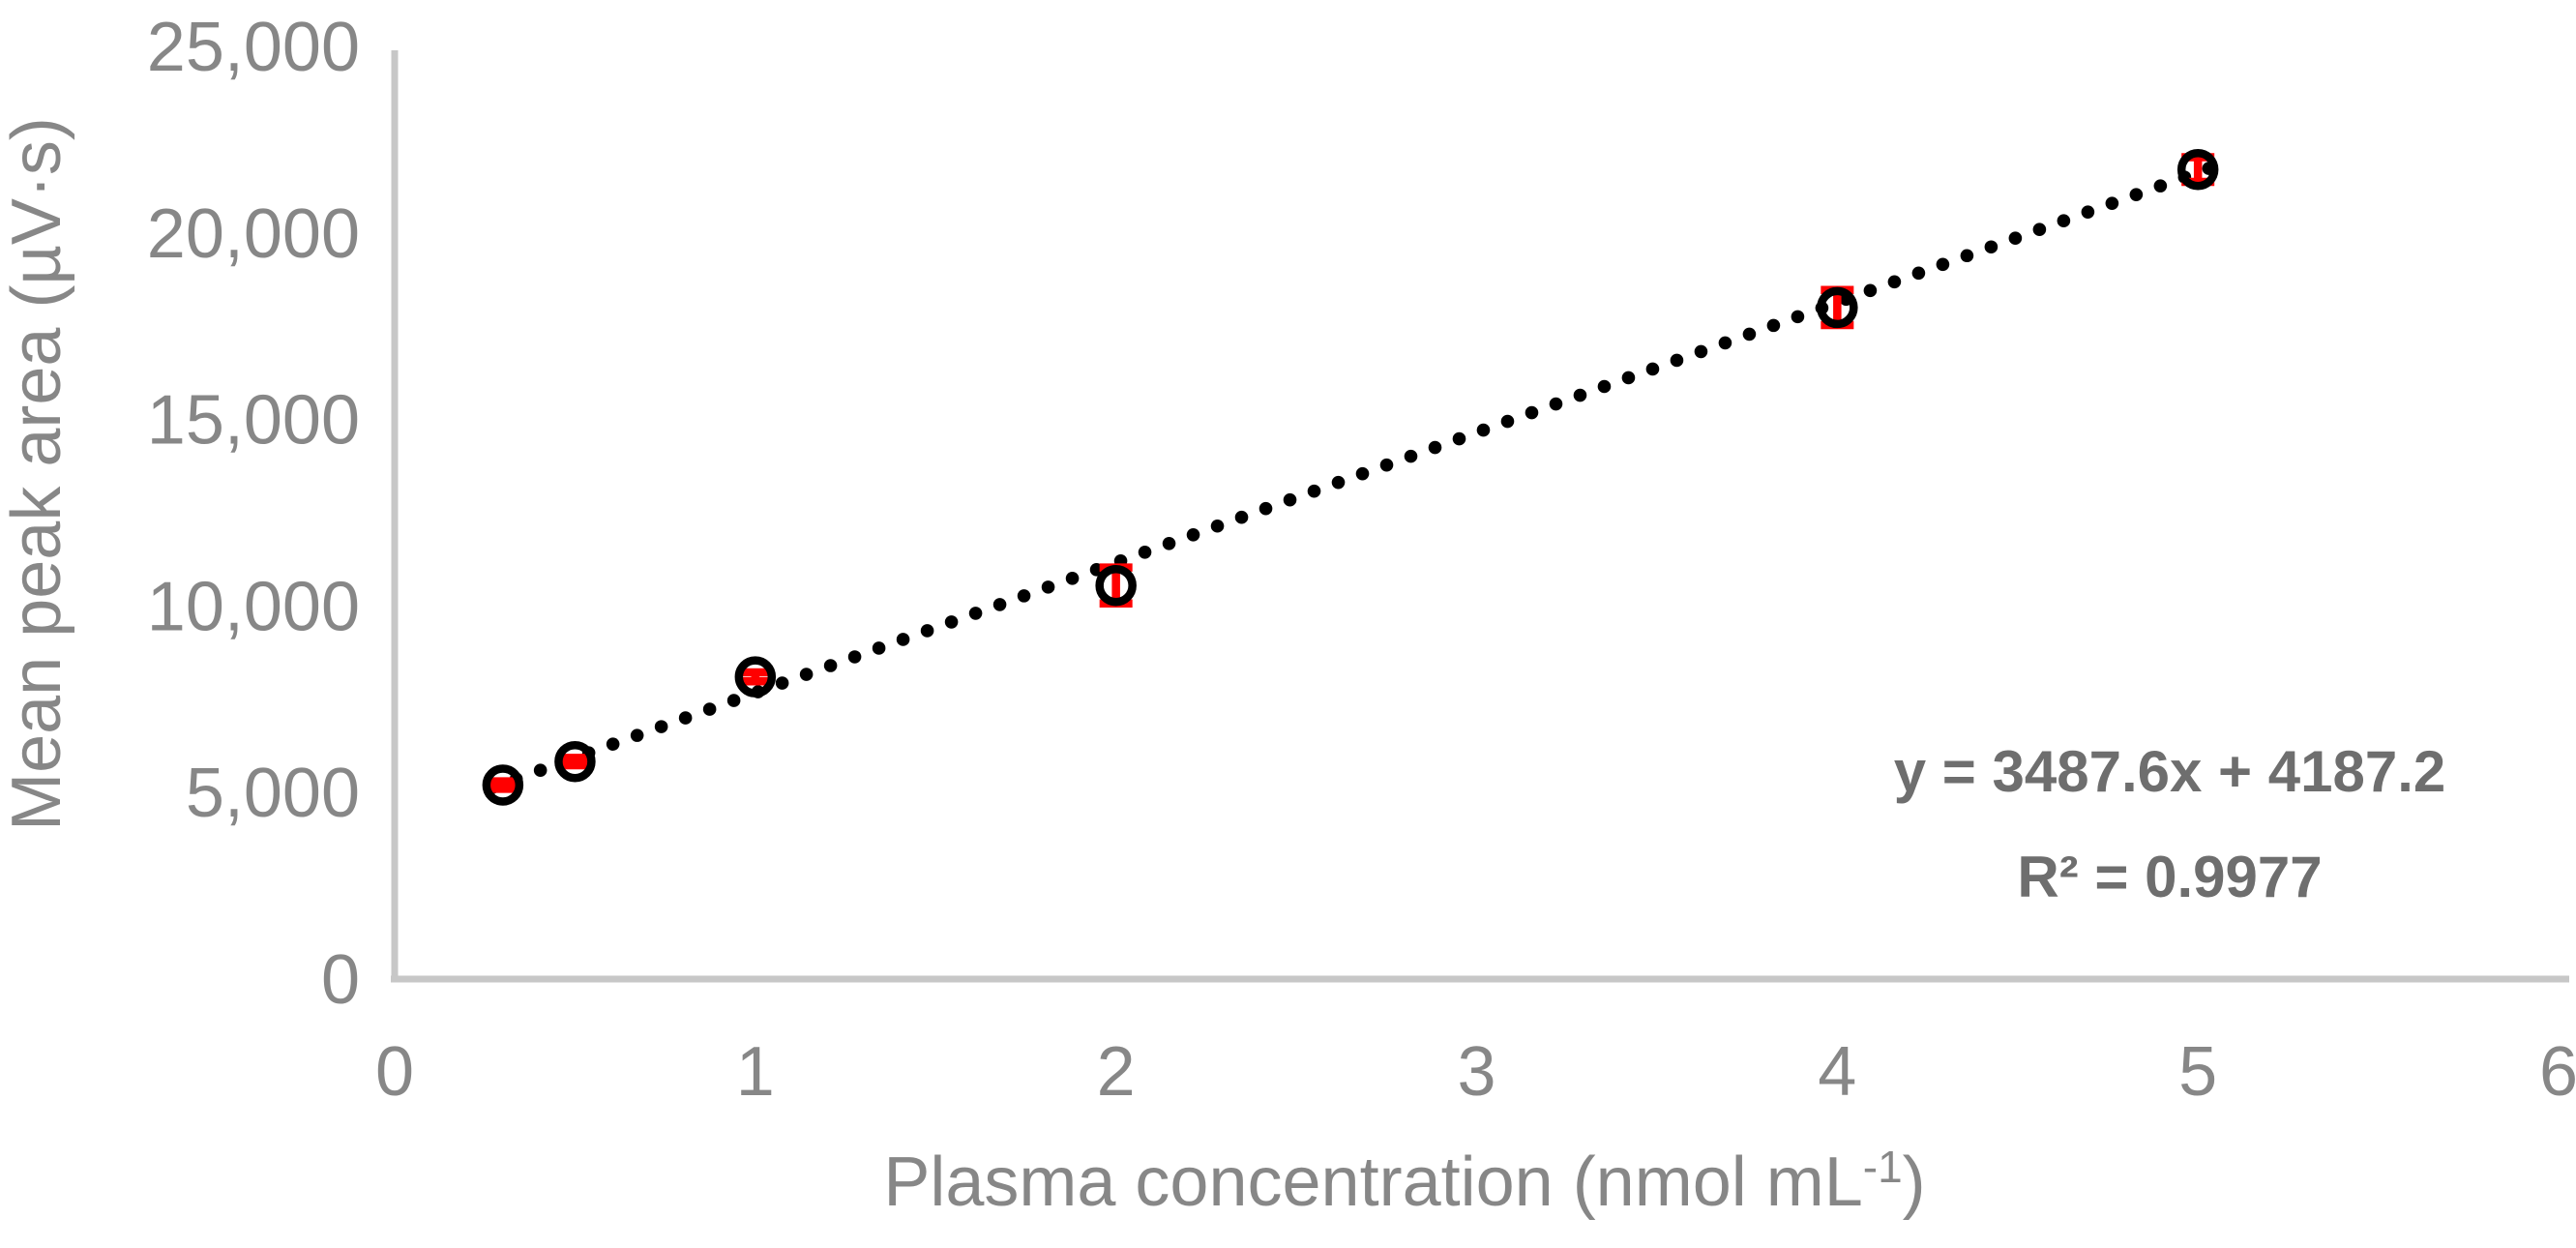  Describe the element at coordinates (2170, 772) in the screenshot. I see `trendline-equation-label: y = 3487.6x + 4187.2` at that location.